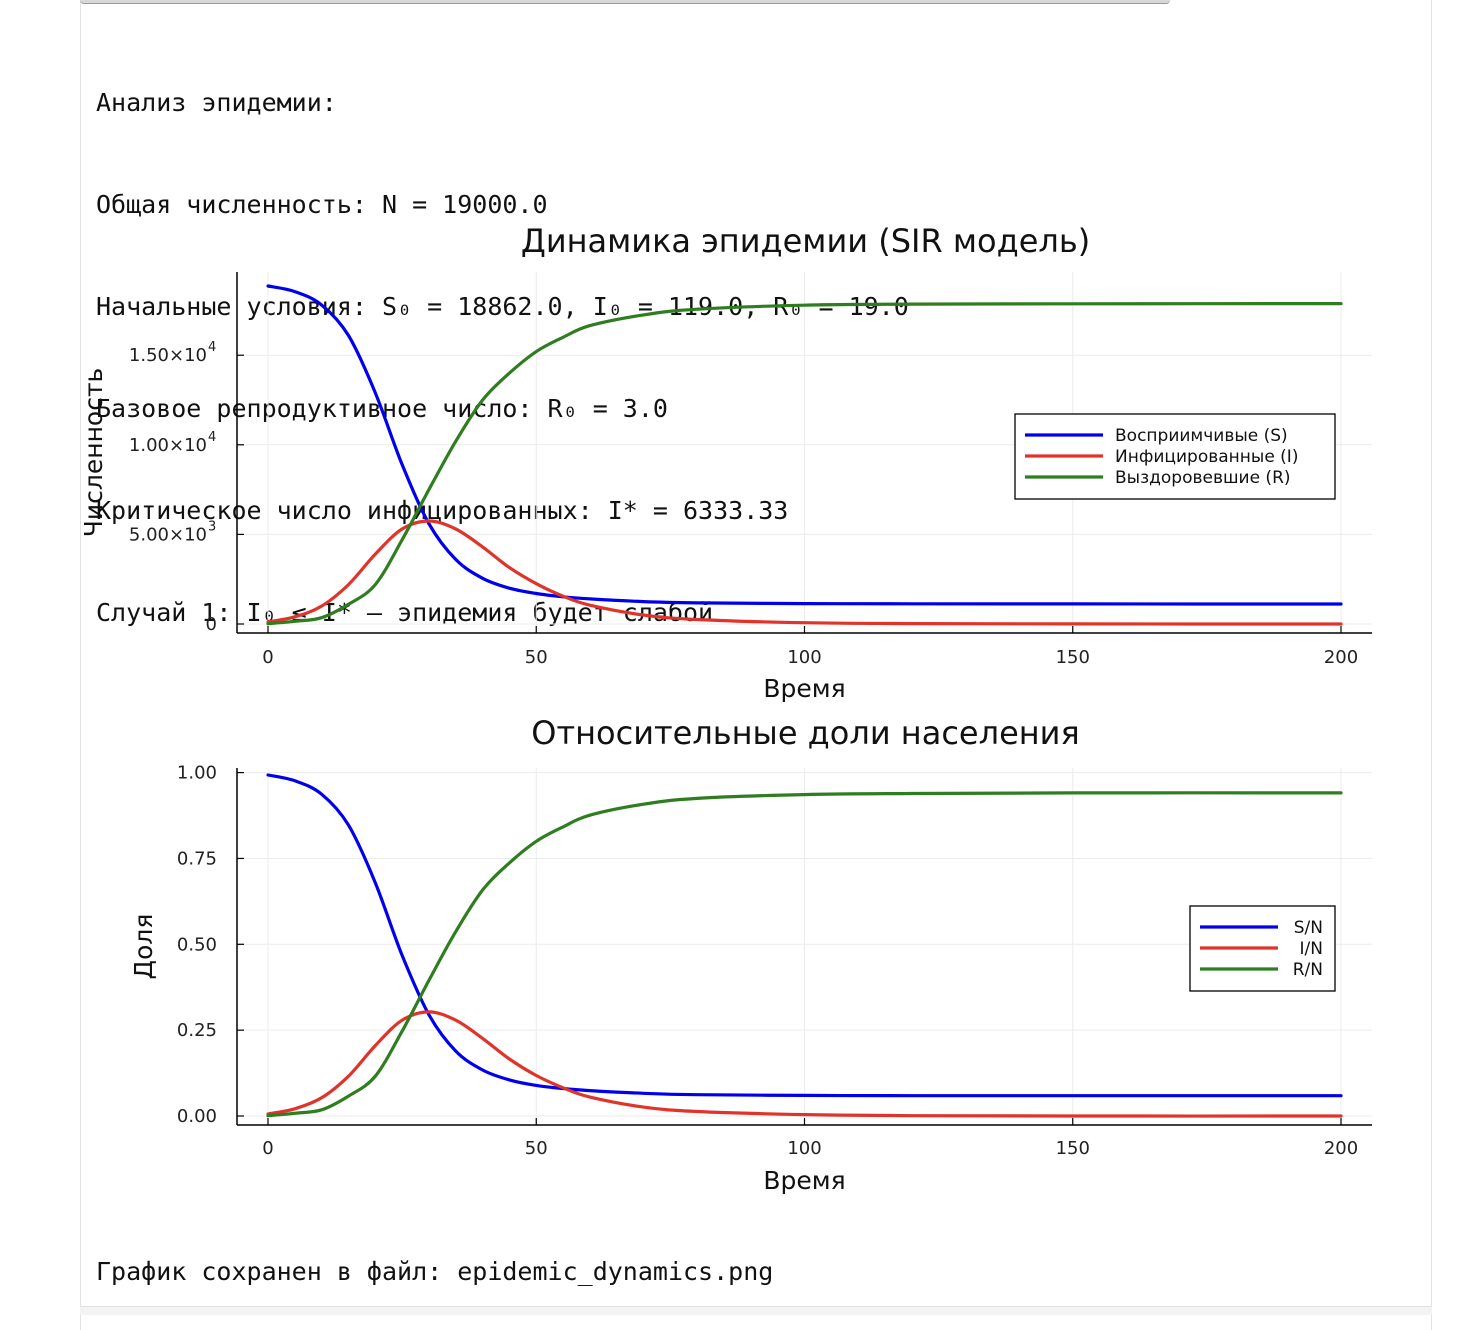 This screenshot has height=1330, width=1464. I want to click on legend-label: Восприимчивые (S), so click(1201, 436).